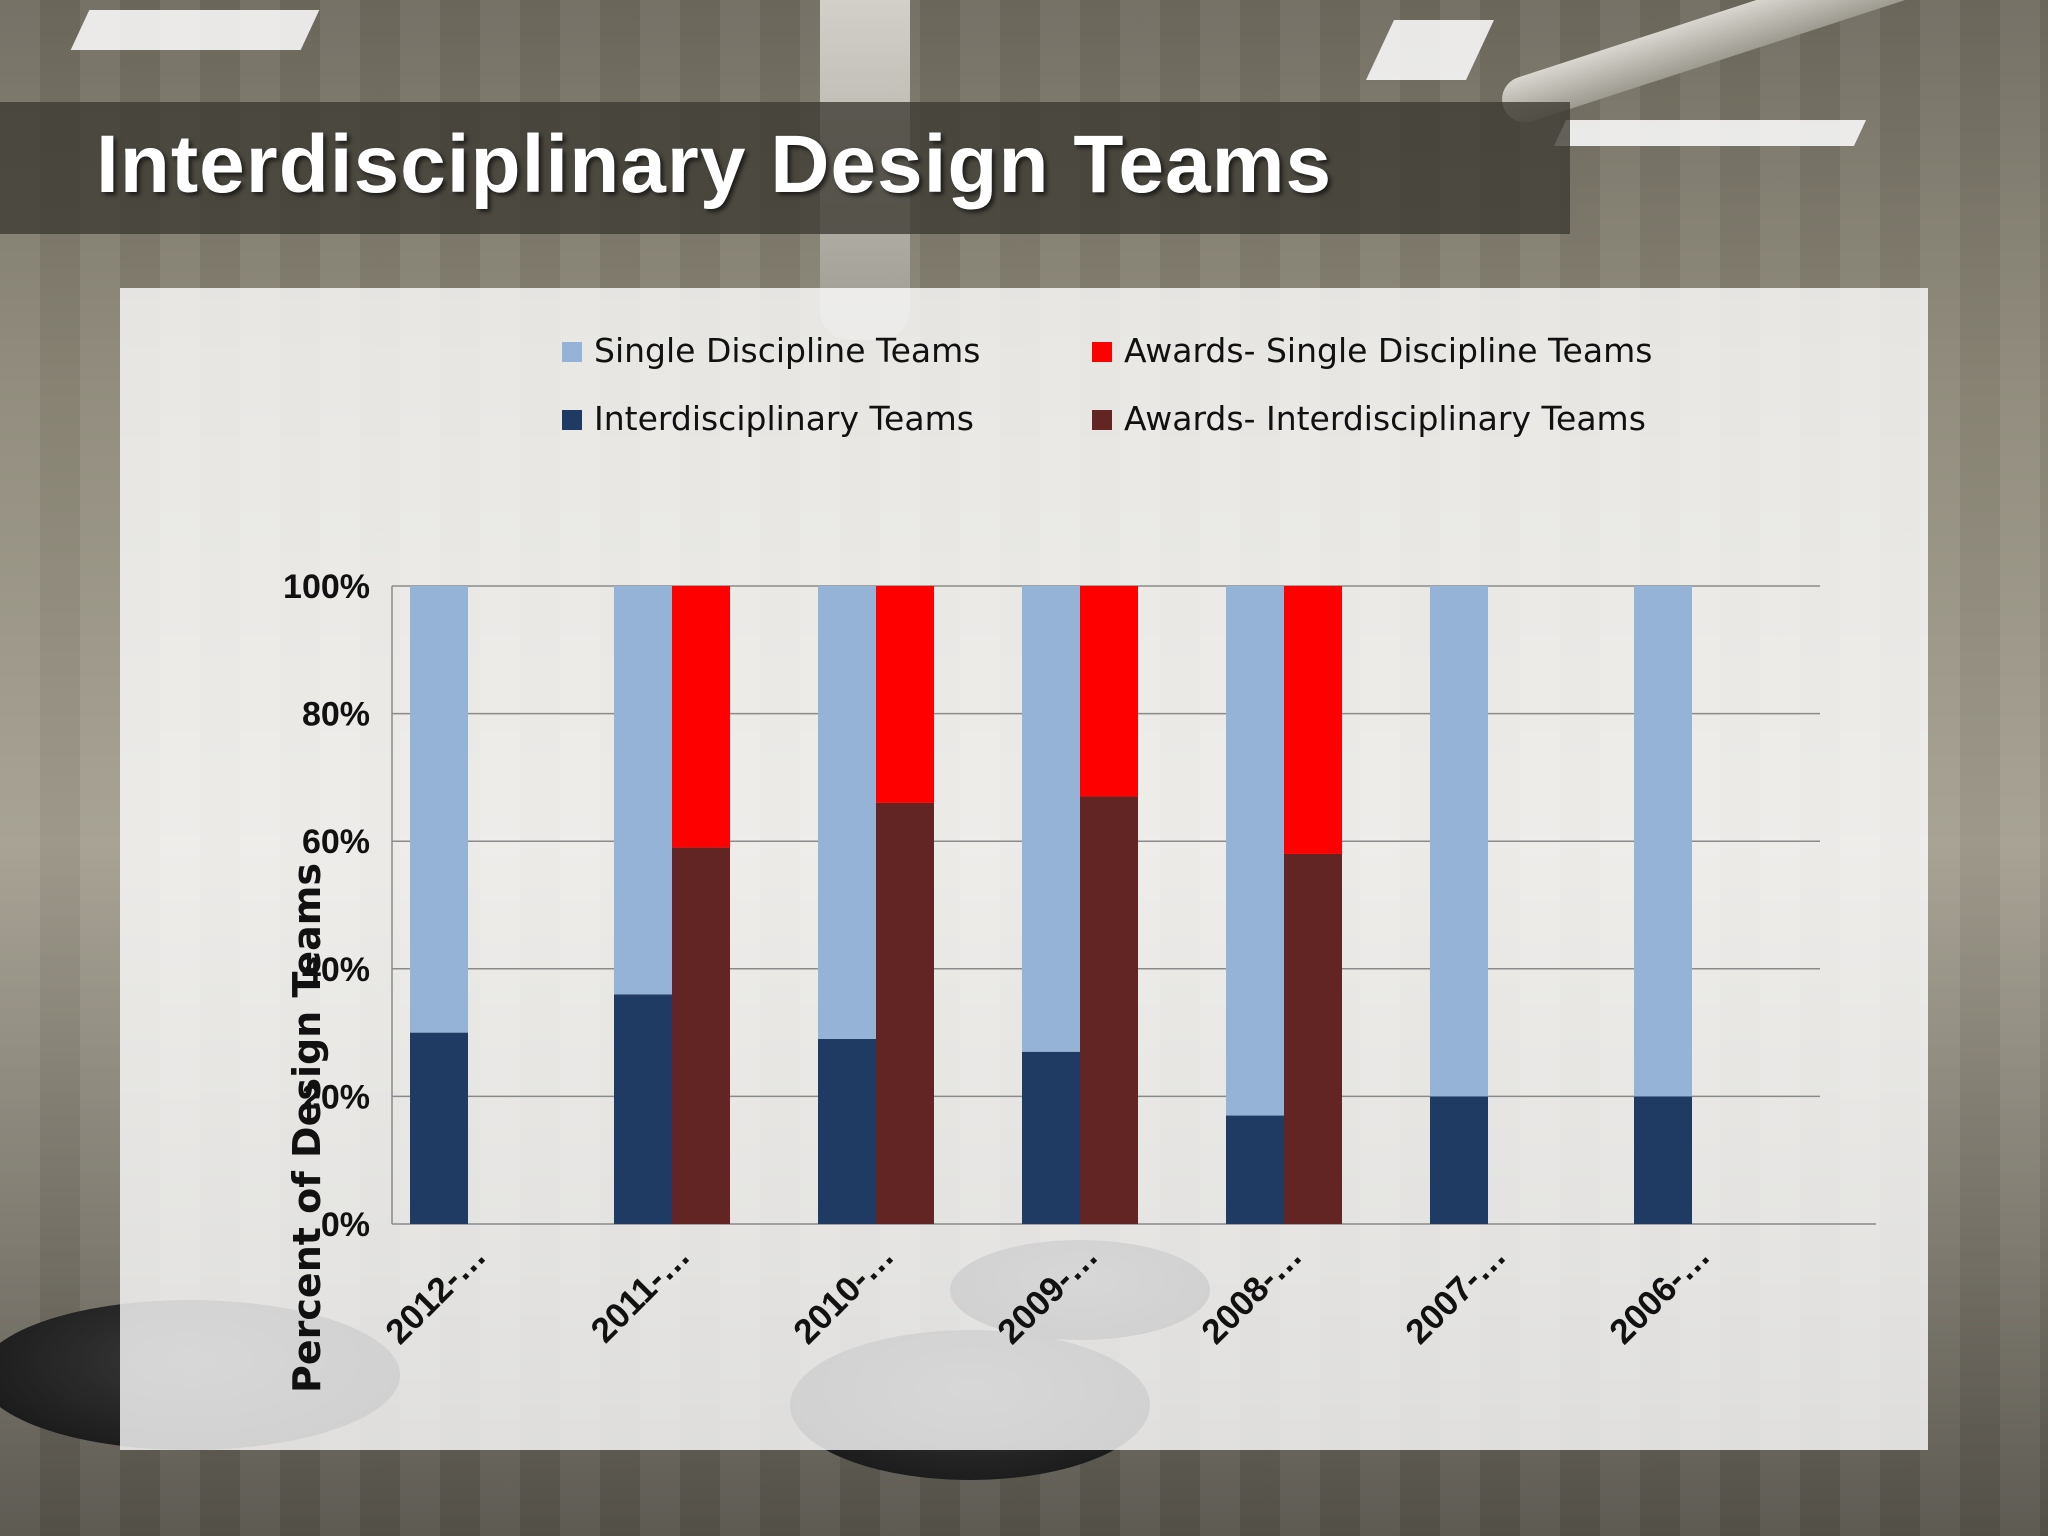 Image resolution: width=2048 pixels, height=1536 pixels. I want to click on y-tick-label: 20%, so click(336, 1097).